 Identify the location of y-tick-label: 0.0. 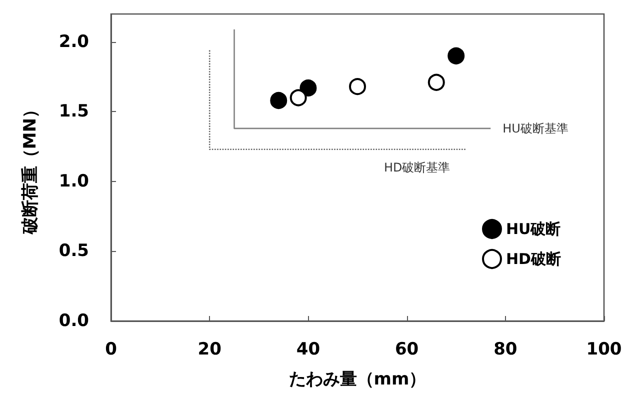
(74, 321).